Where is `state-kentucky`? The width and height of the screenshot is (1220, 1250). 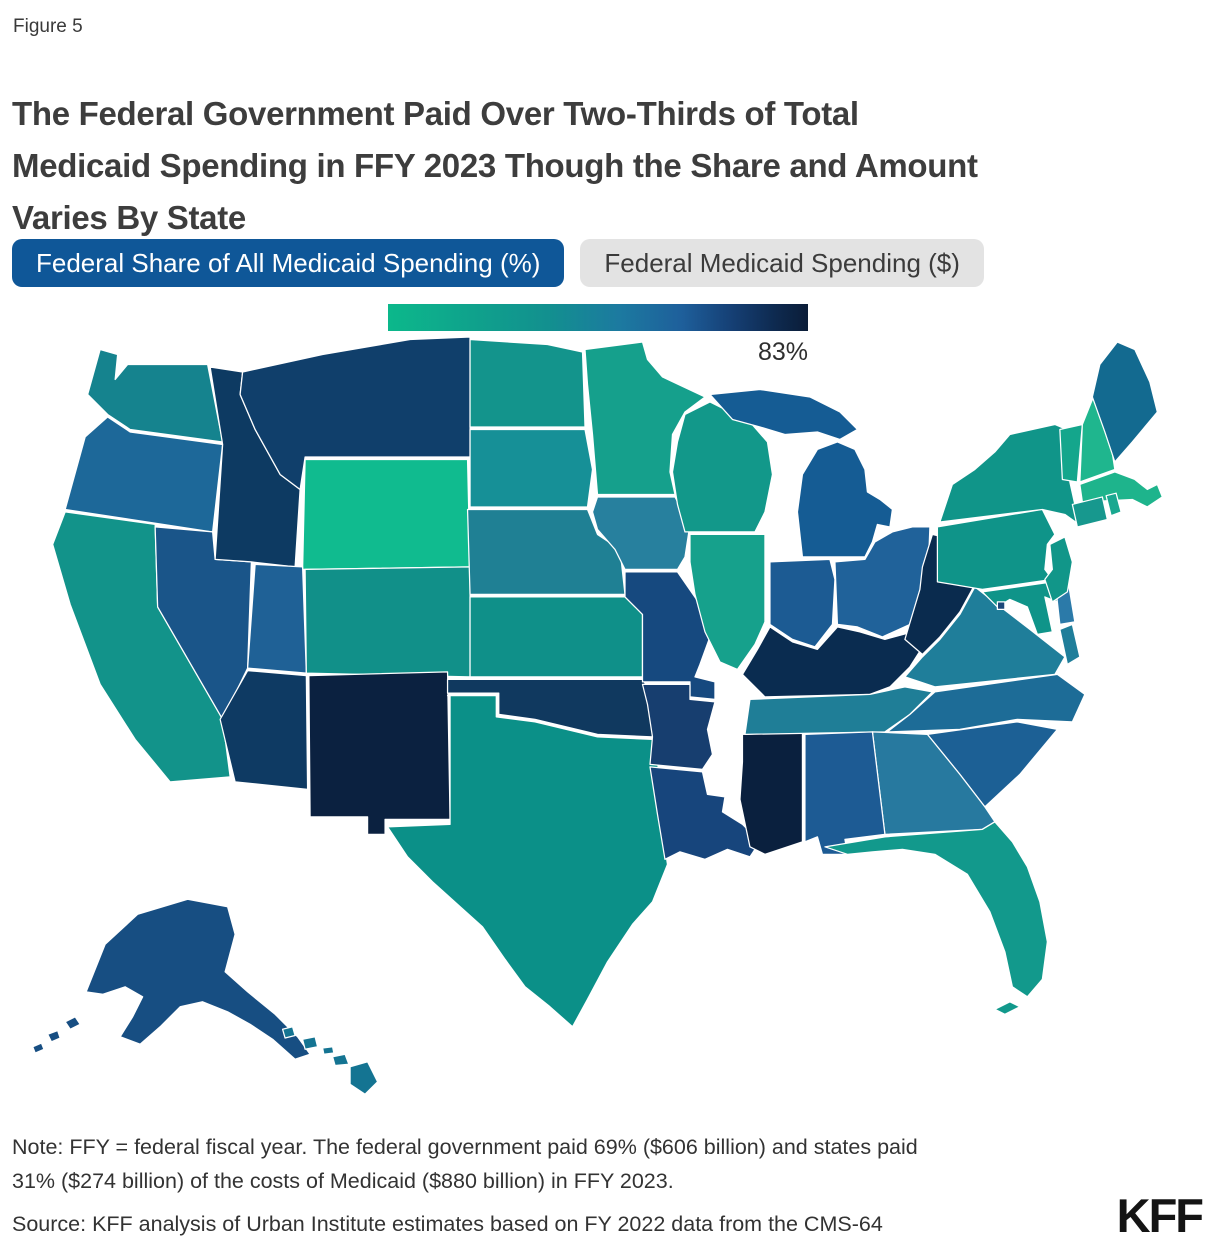
state-kentucky is located at coordinates (835, 662).